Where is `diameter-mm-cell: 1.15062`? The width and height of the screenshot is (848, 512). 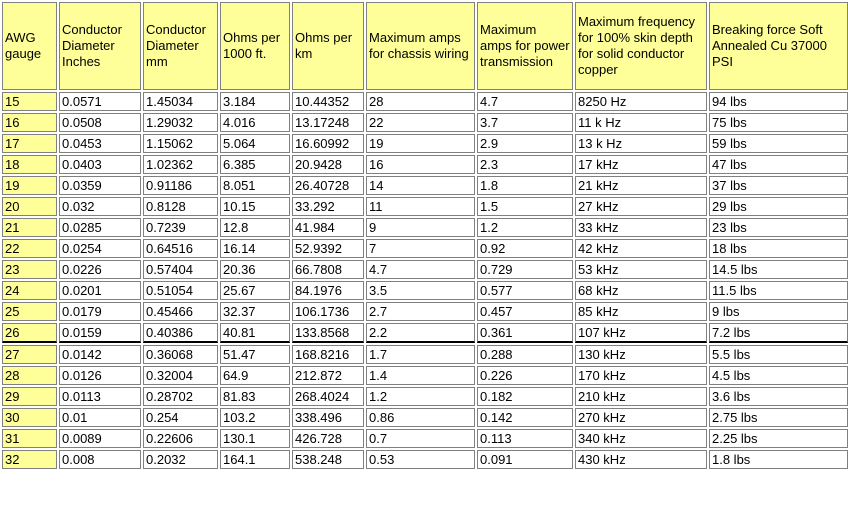 diameter-mm-cell: 1.15062 is located at coordinates (180, 143).